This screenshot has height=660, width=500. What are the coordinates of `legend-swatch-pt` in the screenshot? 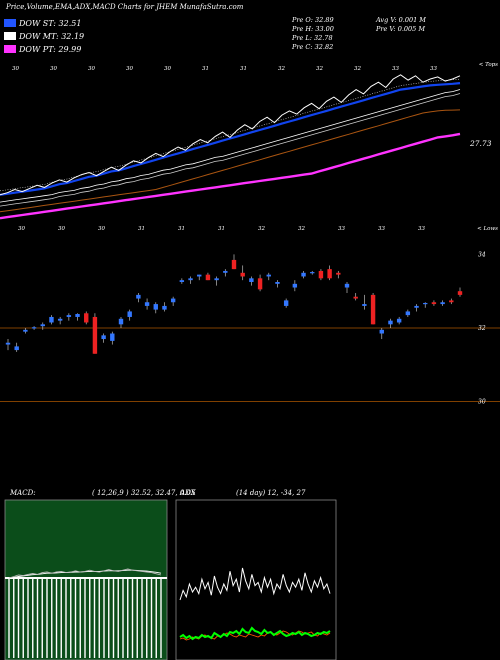 It's located at (10, 49).